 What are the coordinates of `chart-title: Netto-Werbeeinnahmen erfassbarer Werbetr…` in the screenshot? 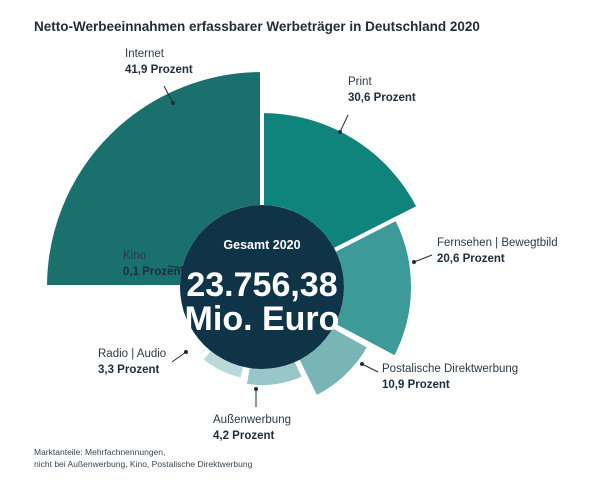 It's located at (257, 26).